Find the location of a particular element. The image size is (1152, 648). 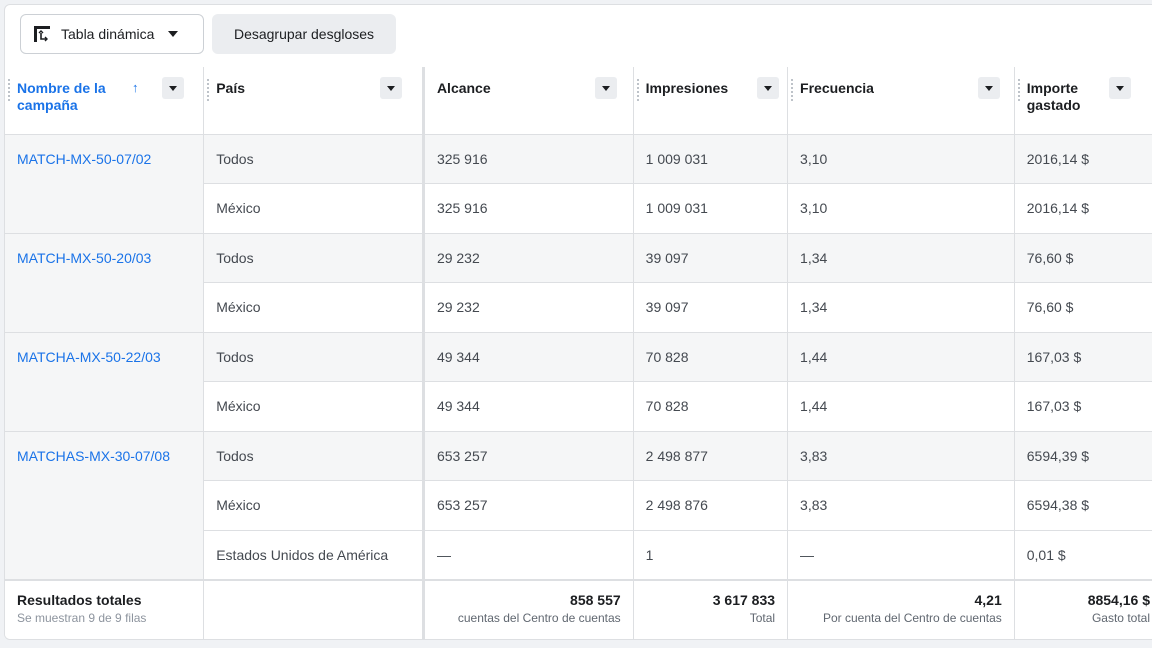

column-header-label: Impresiones is located at coordinates (687, 88).